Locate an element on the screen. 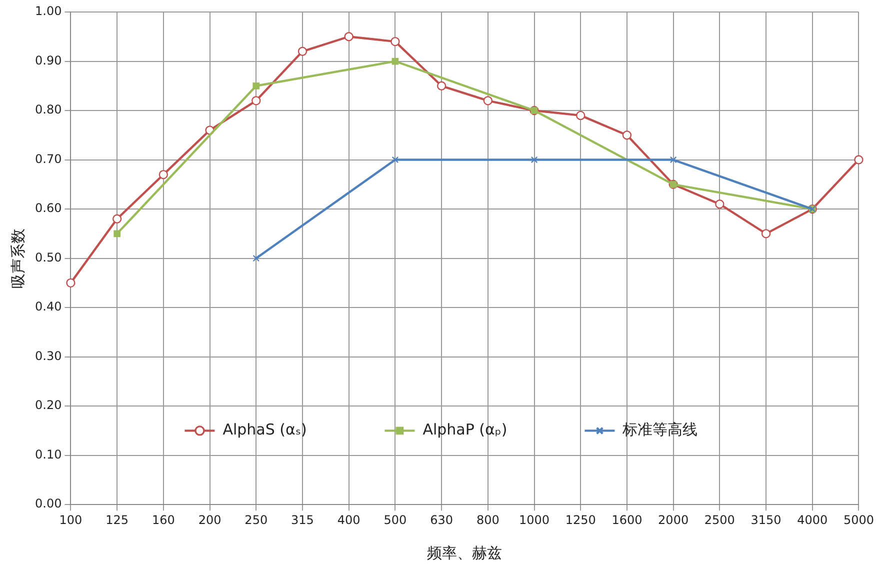 The width and height of the screenshot is (877, 571). x-tick-label: 4000 is located at coordinates (812, 519).